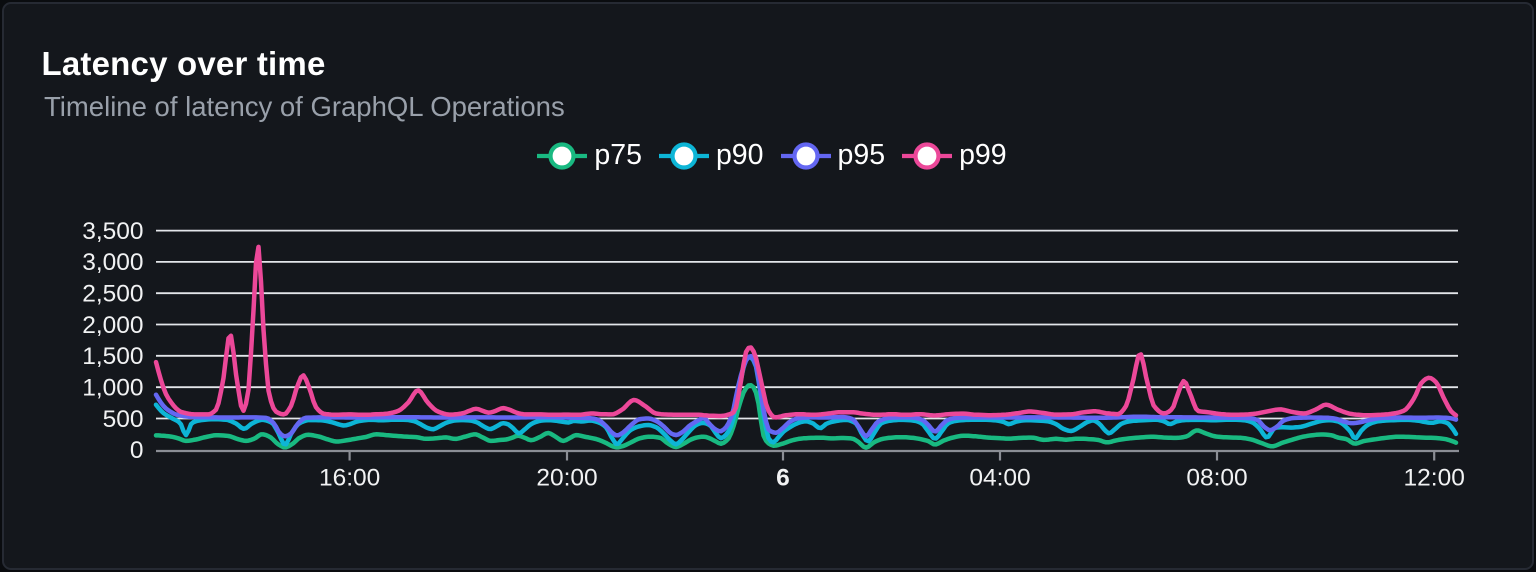 This screenshot has height=572, width=1536. What do you see at coordinates (112, 356) in the screenshot?
I see `svg-text: 1,500` at bounding box center [112, 356].